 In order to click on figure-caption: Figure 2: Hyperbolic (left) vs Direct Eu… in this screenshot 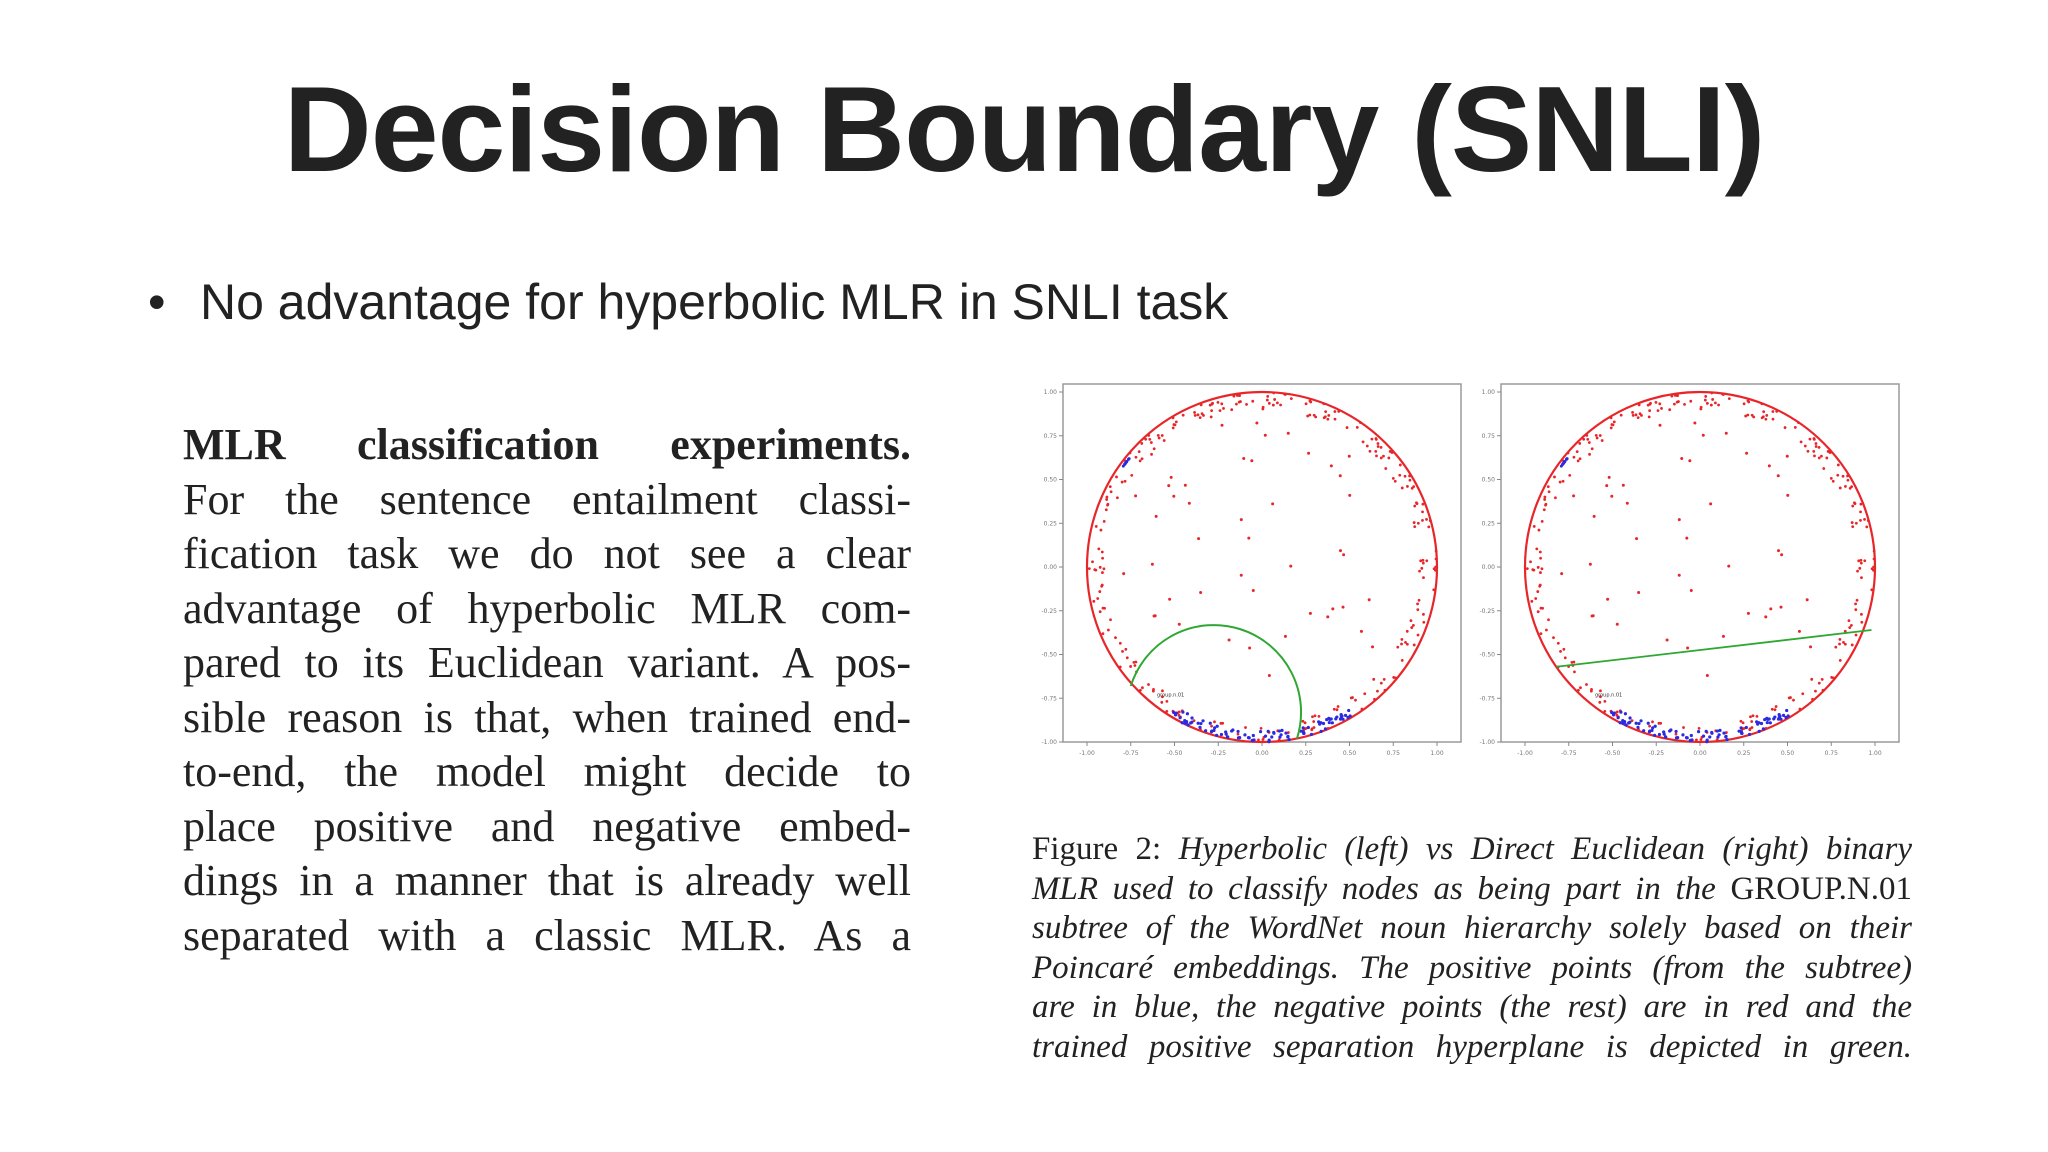, I will do `click(1472, 948)`.